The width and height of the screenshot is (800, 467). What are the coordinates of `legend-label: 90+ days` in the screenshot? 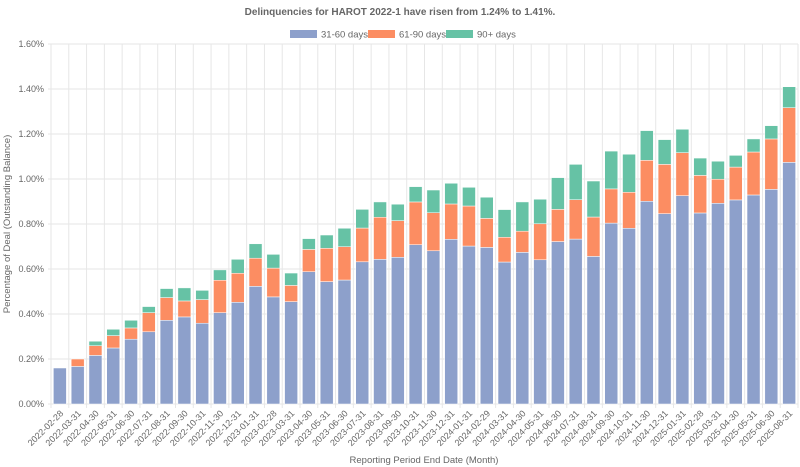 It's located at (496, 35).